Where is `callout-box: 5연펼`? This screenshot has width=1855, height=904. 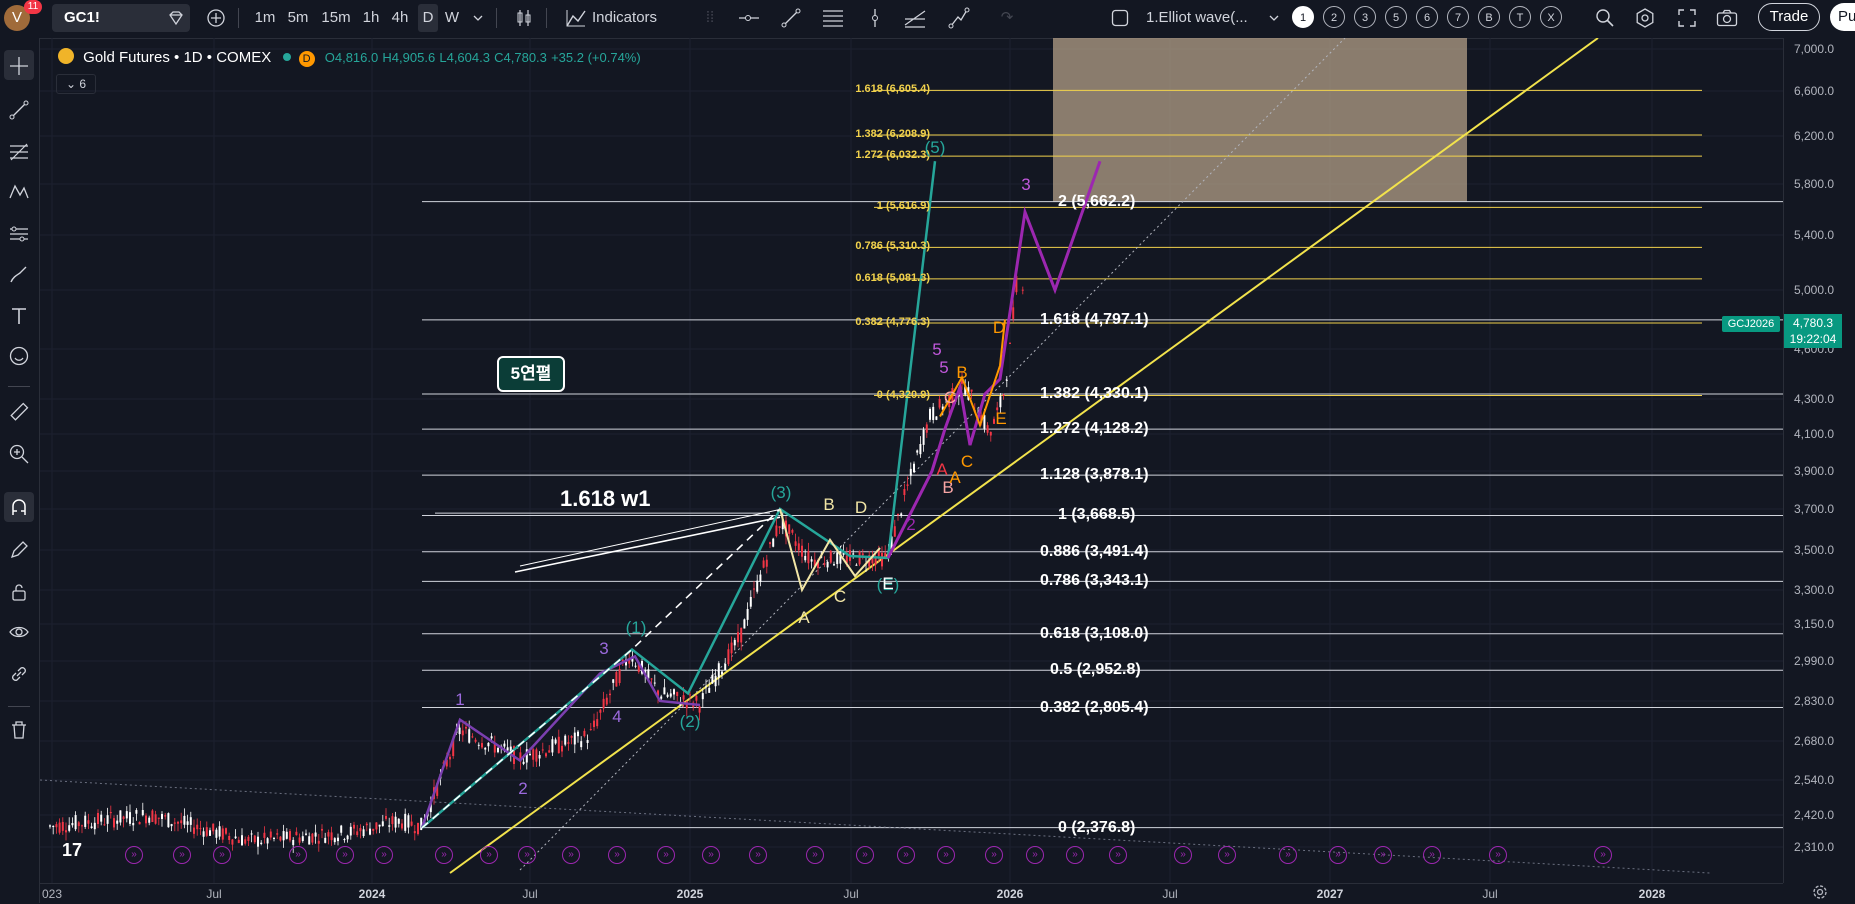
callout-box: 5연펼 is located at coordinates (531, 374).